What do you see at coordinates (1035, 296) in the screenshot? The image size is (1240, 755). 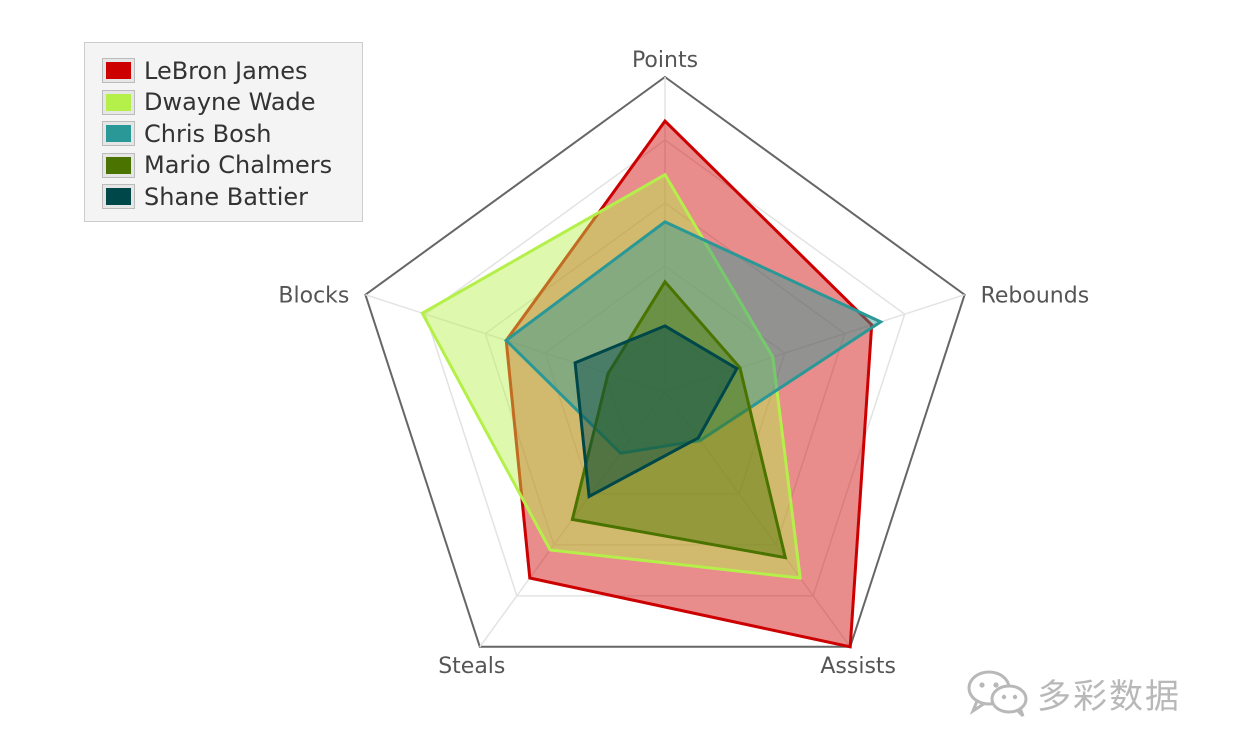 I see `axis-label-rebounds: Rebounds` at bounding box center [1035, 296].